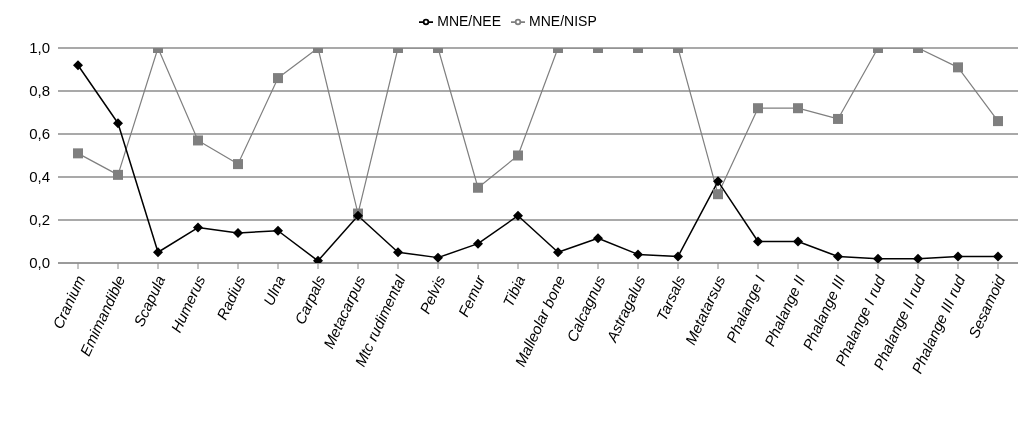  I want to click on x-tick-label: Pelvis, so click(432, 294).